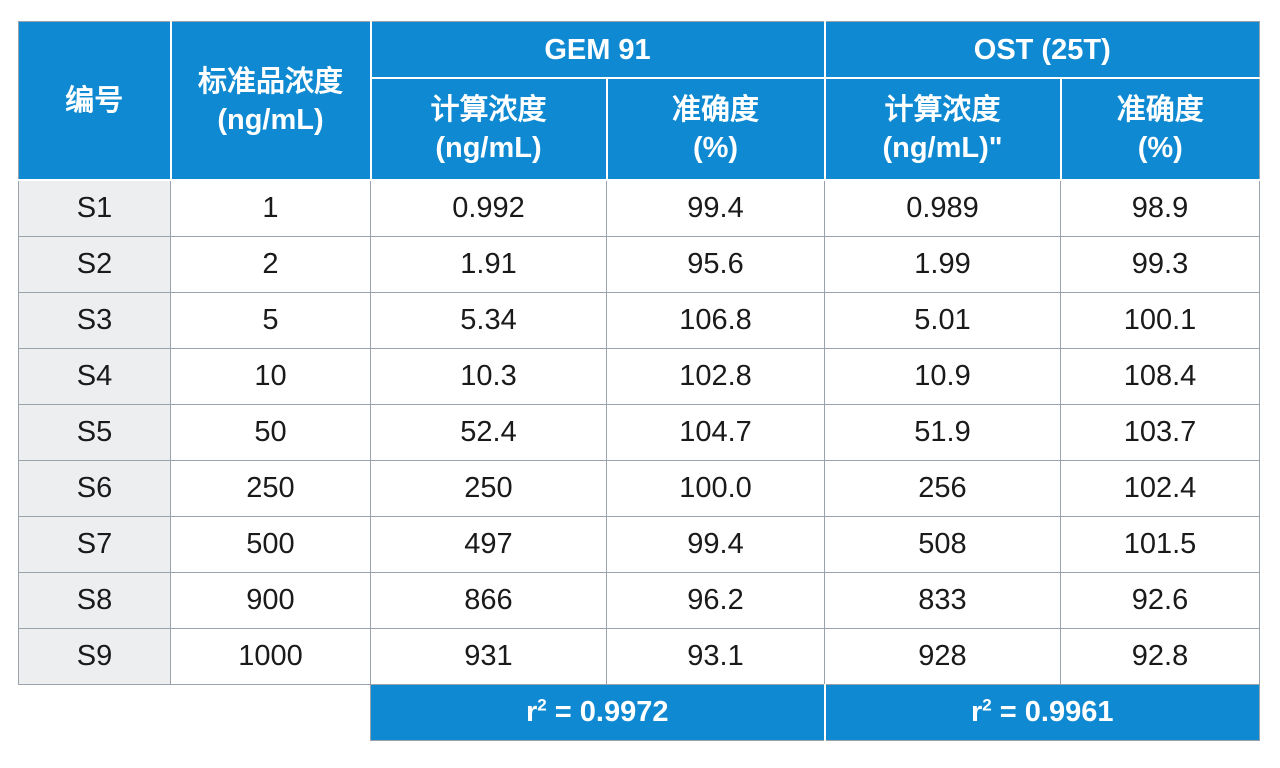 The width and height of the screenshot is (1280, 768). I want to click on ost-accuracy-cell: 92.6, so click(1160, 600).